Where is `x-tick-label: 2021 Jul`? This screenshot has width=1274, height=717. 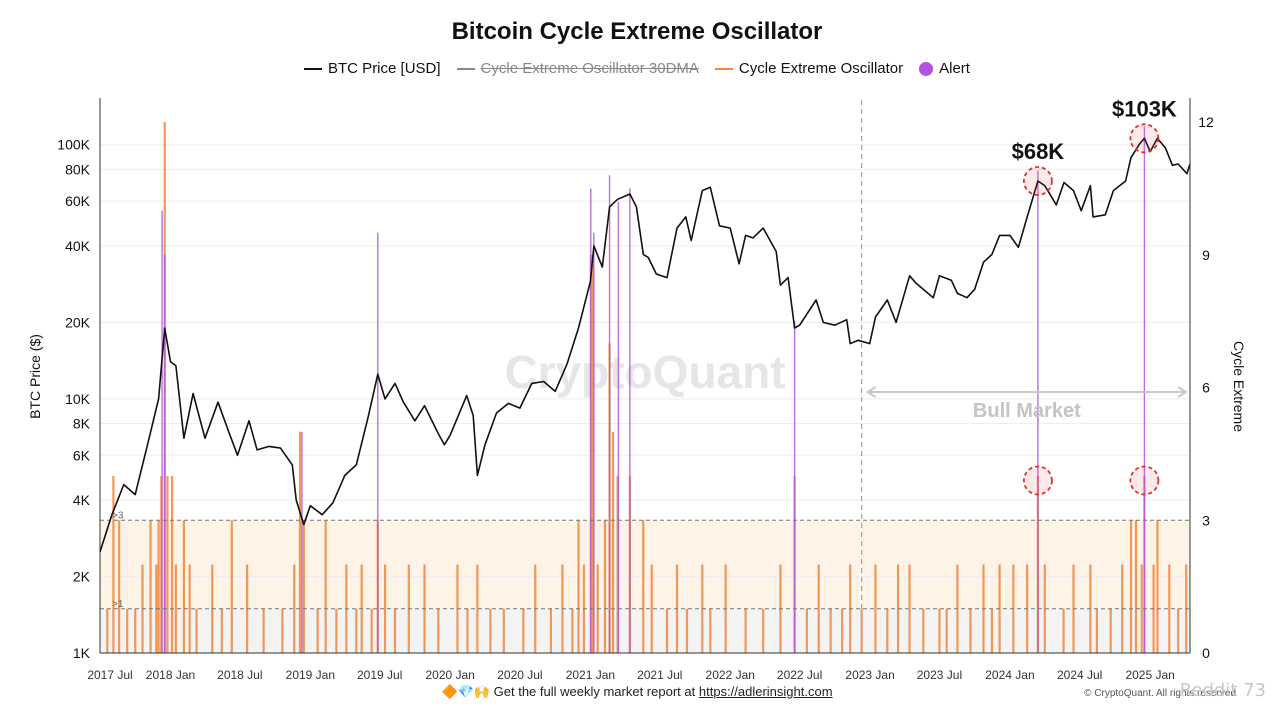 x-tick-label: 2021 Jul is located at coordinates (659, 675).